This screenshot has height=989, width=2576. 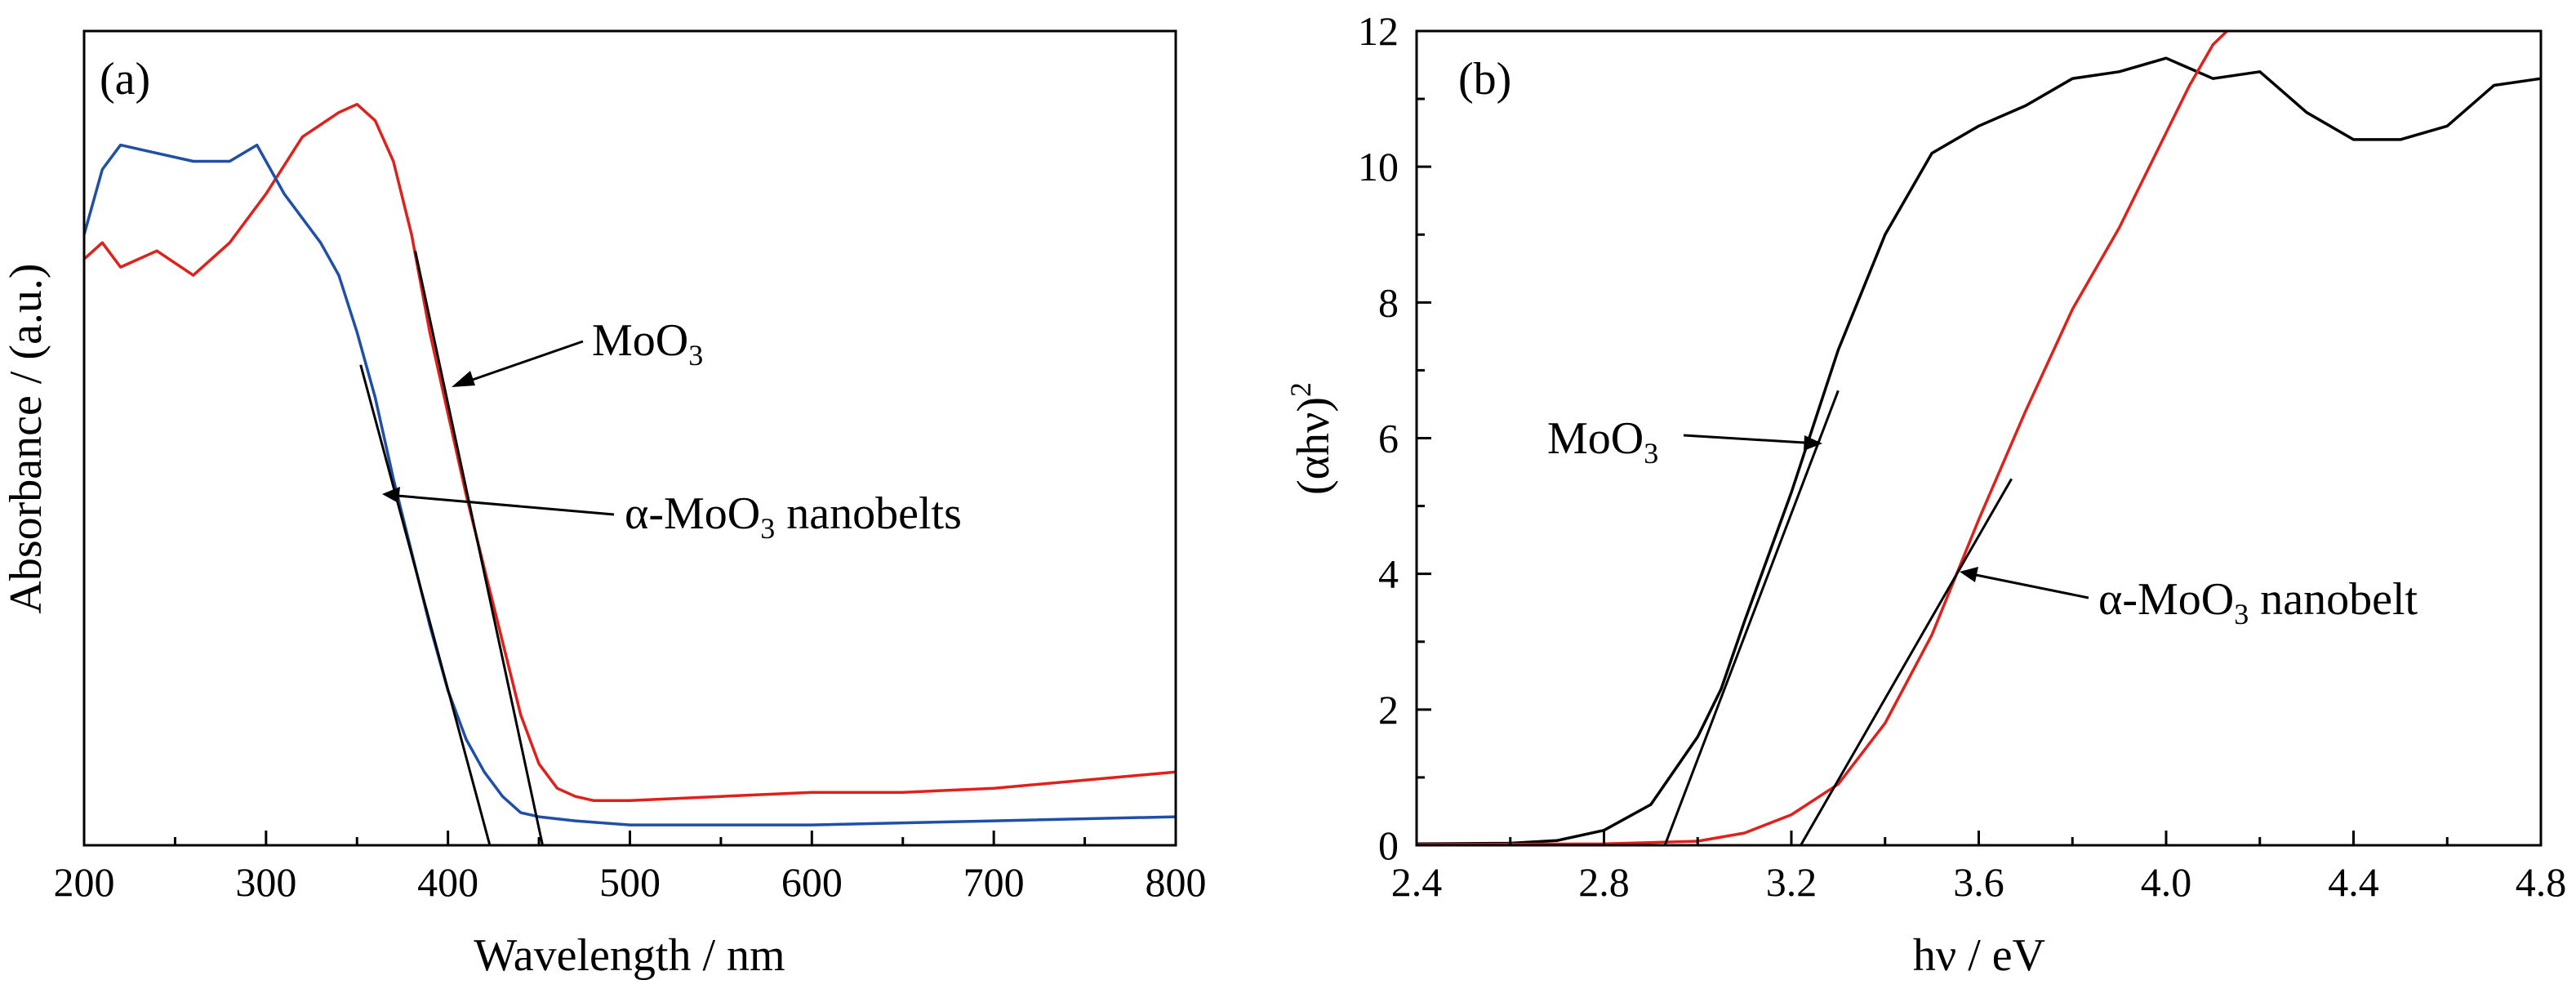 What do you see at coordinates (1176, 882) in the screenshot?
I see `panel-a-x-tick-label-6: 800` at bounding box center [1176, 882].